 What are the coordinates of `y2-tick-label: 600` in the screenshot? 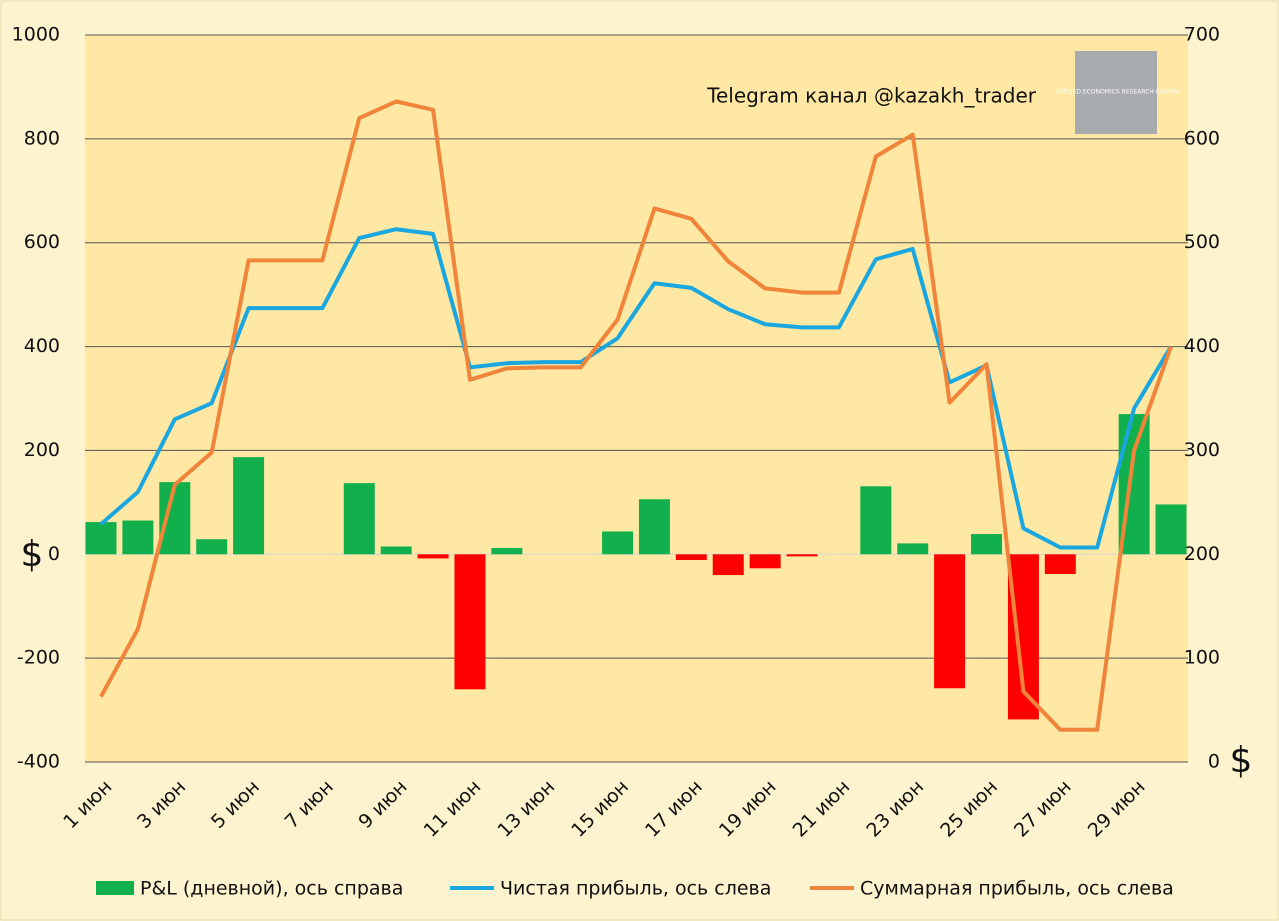 It's located at (1202, 138).